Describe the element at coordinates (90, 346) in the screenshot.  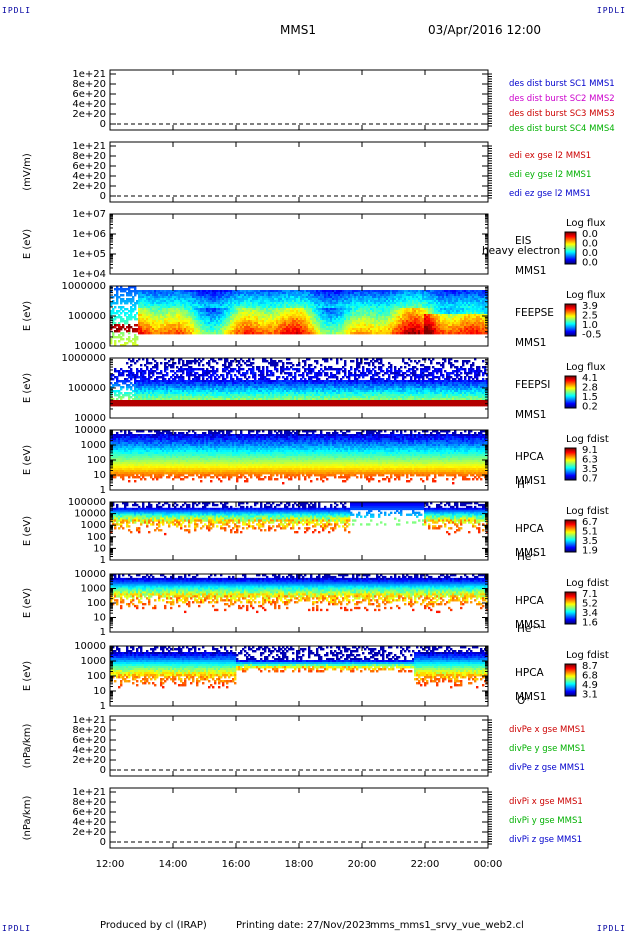
I see `y-tick-label: 10000` at that location.